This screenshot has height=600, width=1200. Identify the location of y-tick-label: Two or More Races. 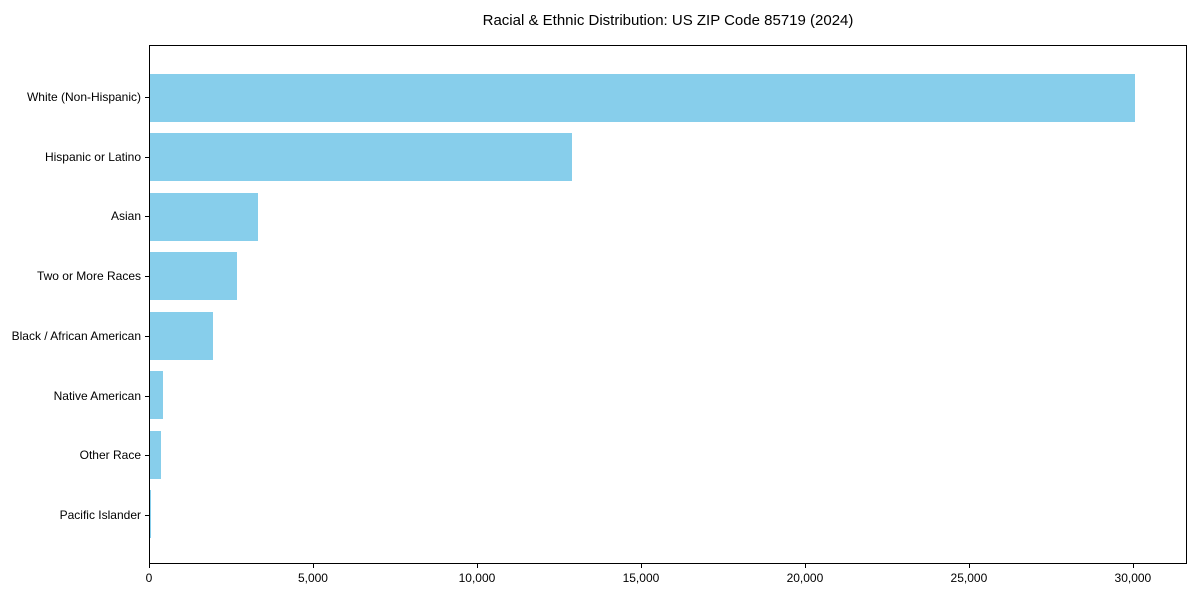
(88, 276).